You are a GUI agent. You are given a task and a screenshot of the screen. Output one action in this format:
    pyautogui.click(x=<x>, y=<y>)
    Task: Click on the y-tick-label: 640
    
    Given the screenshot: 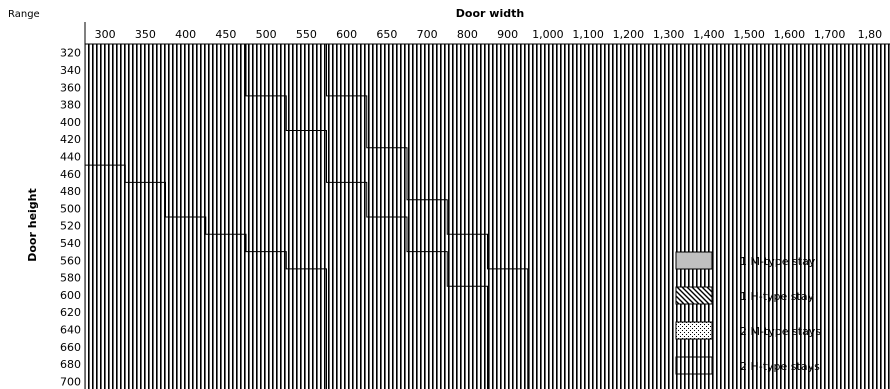 What is the action you would take?
    pyautogui.click(x=70, y=329)
    